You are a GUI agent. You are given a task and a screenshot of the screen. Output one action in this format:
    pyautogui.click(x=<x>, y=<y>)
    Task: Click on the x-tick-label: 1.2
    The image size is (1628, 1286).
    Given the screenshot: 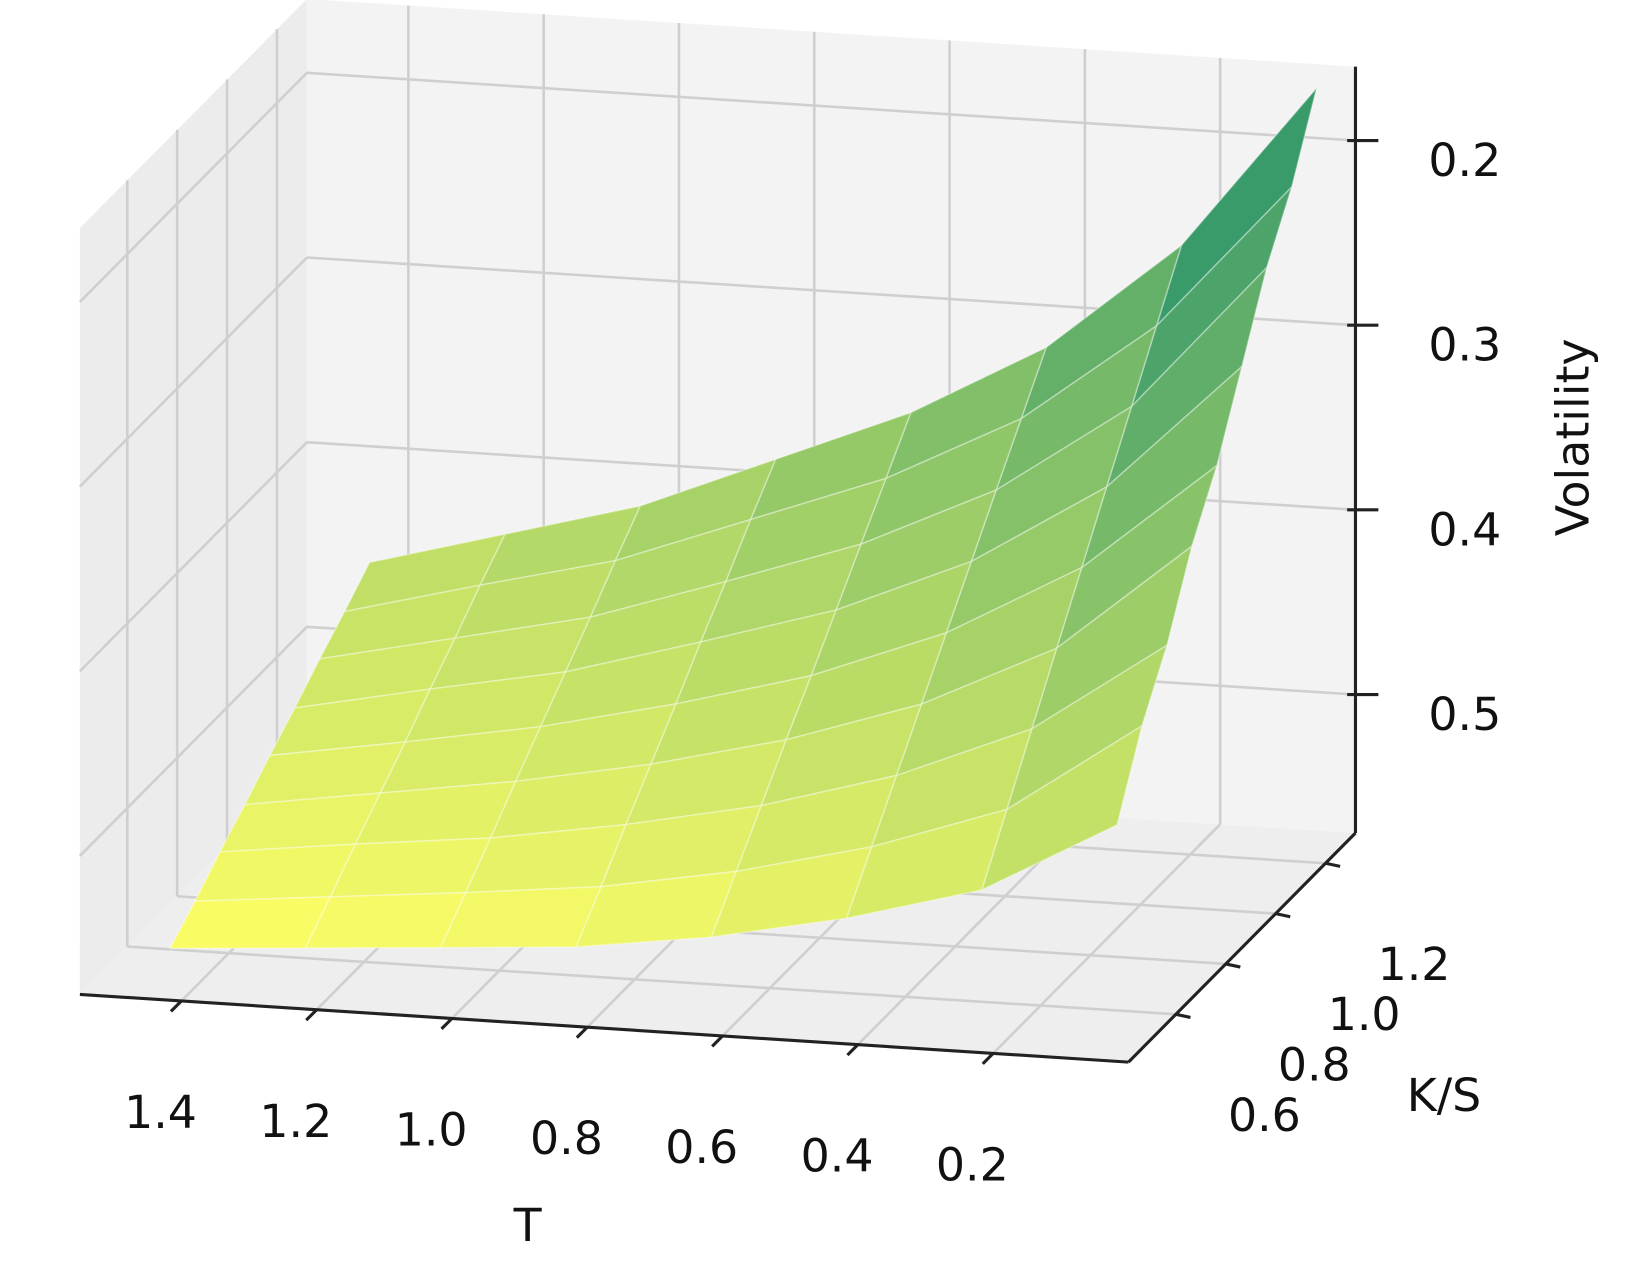 What is the action you would take?
    pyautogui.click(x=295, y=1121)
    